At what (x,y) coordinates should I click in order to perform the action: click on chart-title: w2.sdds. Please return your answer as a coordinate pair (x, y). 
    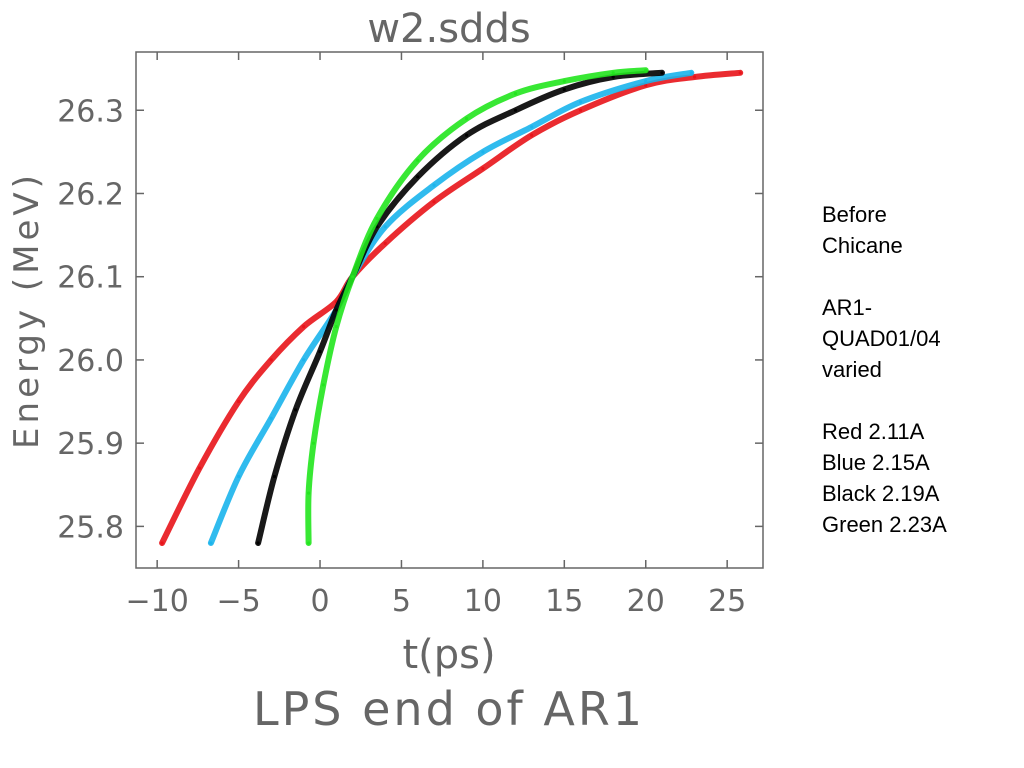
    Looking at the image, I should click on (448, 29).